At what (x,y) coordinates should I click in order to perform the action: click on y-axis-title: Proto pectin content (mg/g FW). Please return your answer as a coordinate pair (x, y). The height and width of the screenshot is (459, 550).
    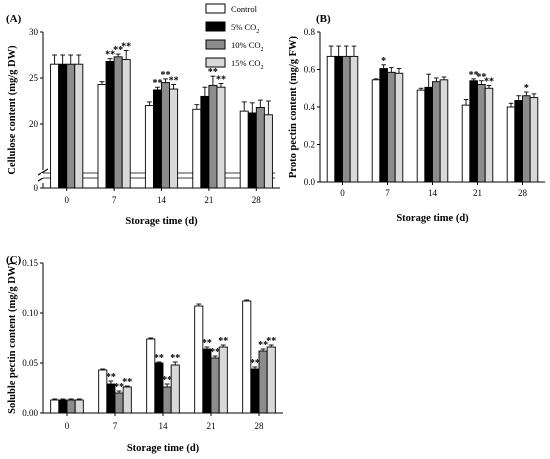
    Looking at the image, I should click on (293, 106).